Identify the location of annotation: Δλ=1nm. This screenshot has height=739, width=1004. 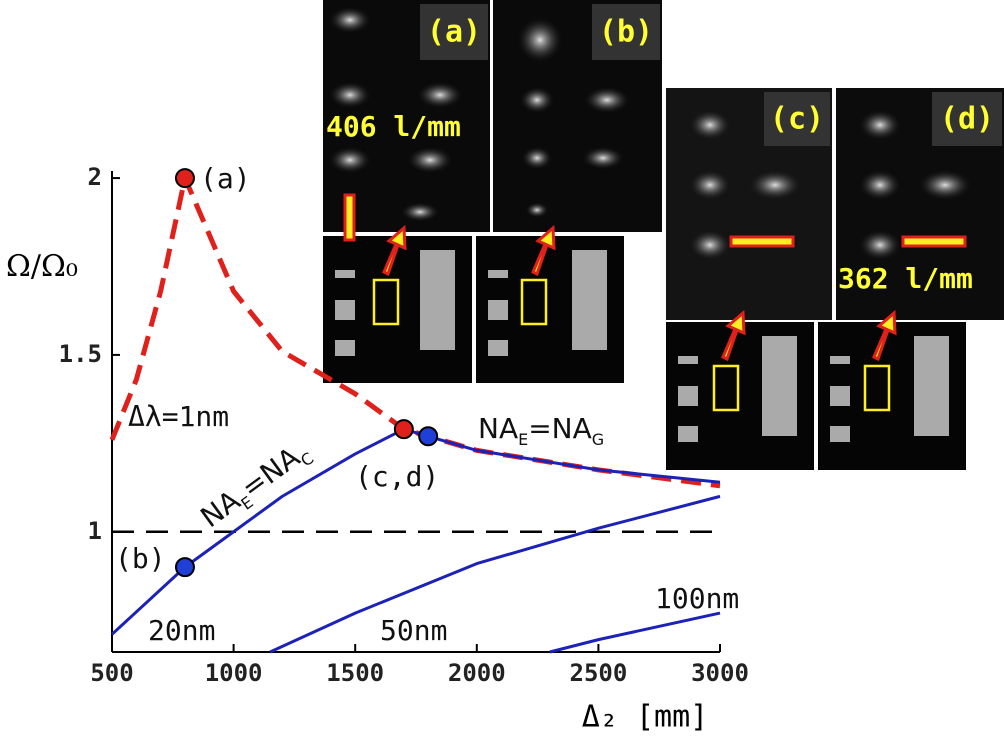
(178, 416).